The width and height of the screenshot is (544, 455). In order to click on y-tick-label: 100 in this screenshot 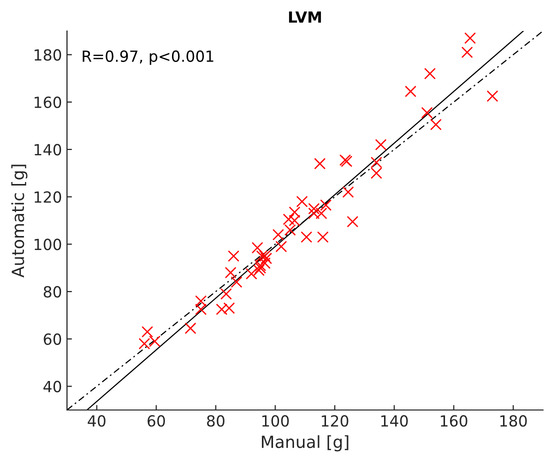, I will do `click(48, 244)`.